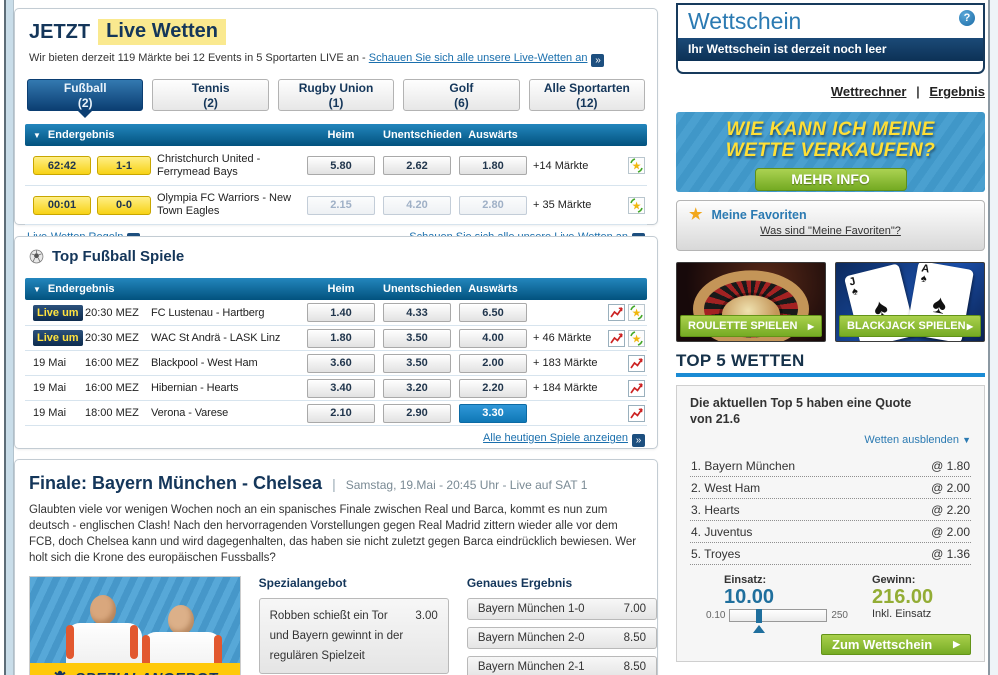 The image size is (998, 675). What do you see at coordinates (994, 337) in the screenshot?
I see `page-right-strip` at bounding box center [994, 337].